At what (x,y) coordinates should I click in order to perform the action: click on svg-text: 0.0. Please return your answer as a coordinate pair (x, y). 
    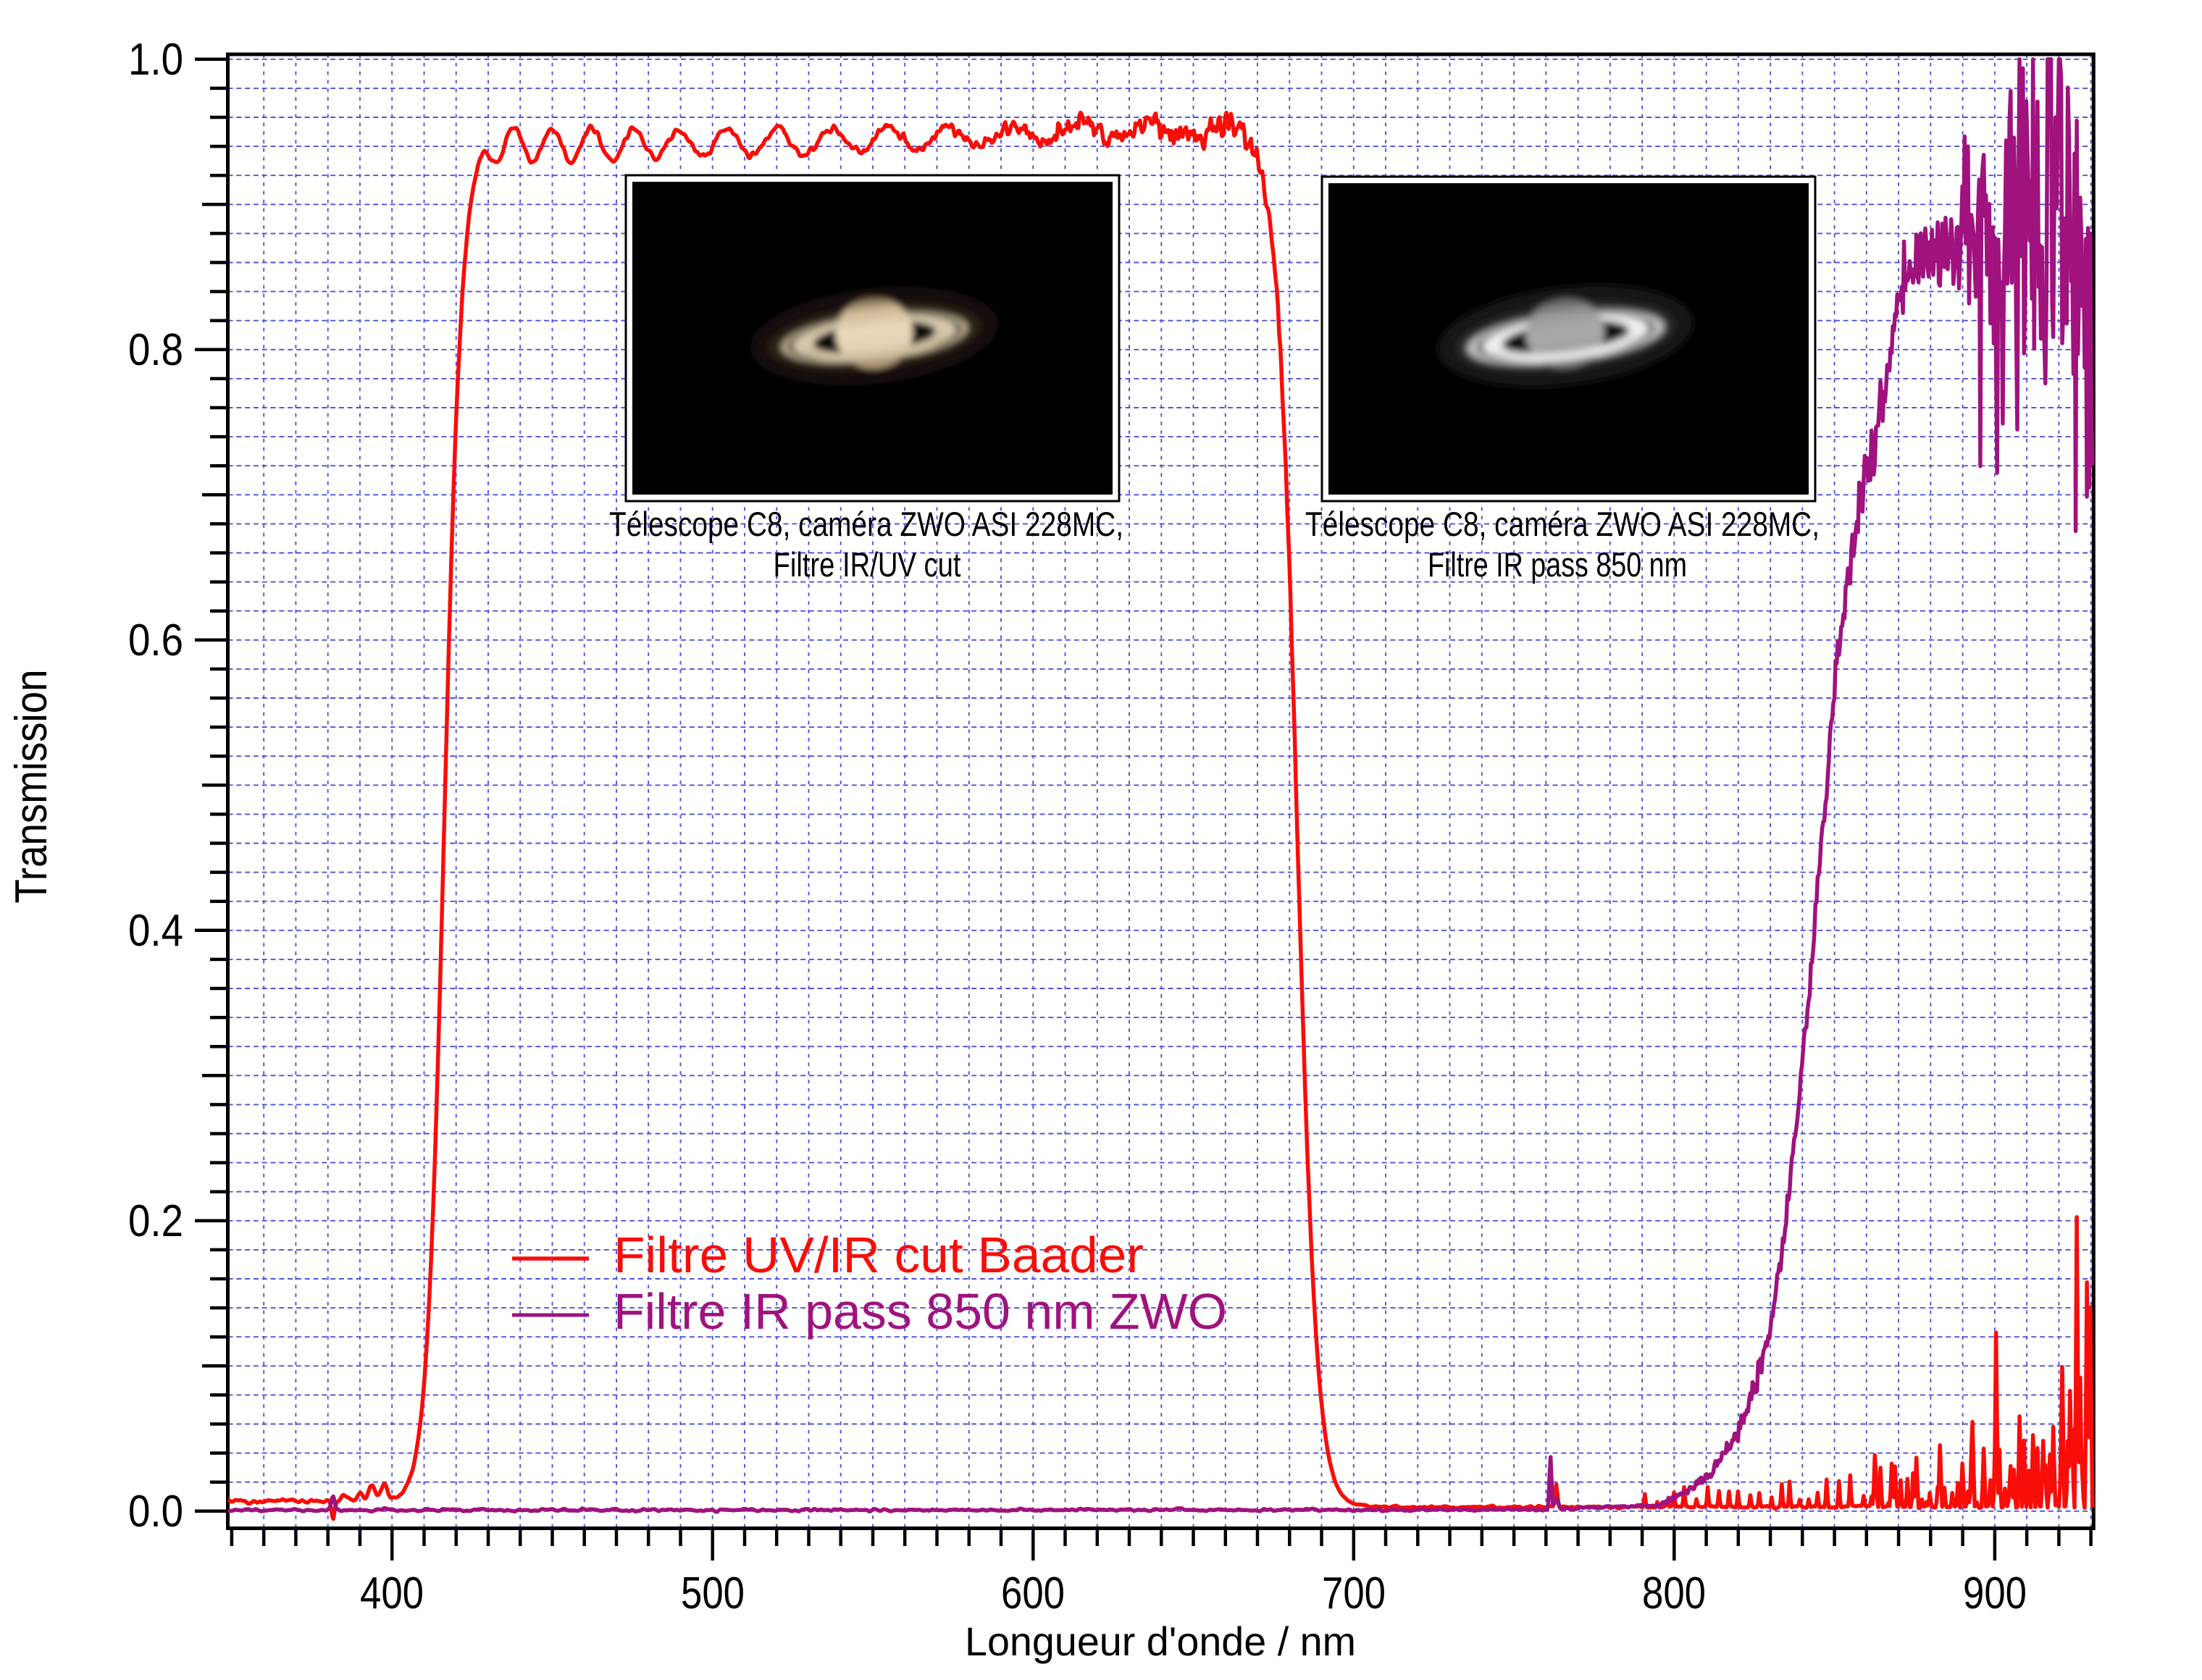
    Looking at the image, I should click on (155, 1512).